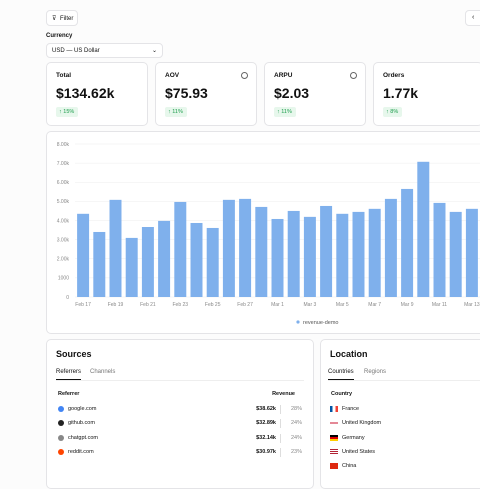 The width and height of the screenshot is (480, 489). Describe the element at coordinates (83, 437) in the screenshot. I see `referrer: chatgpt.com` at that location.